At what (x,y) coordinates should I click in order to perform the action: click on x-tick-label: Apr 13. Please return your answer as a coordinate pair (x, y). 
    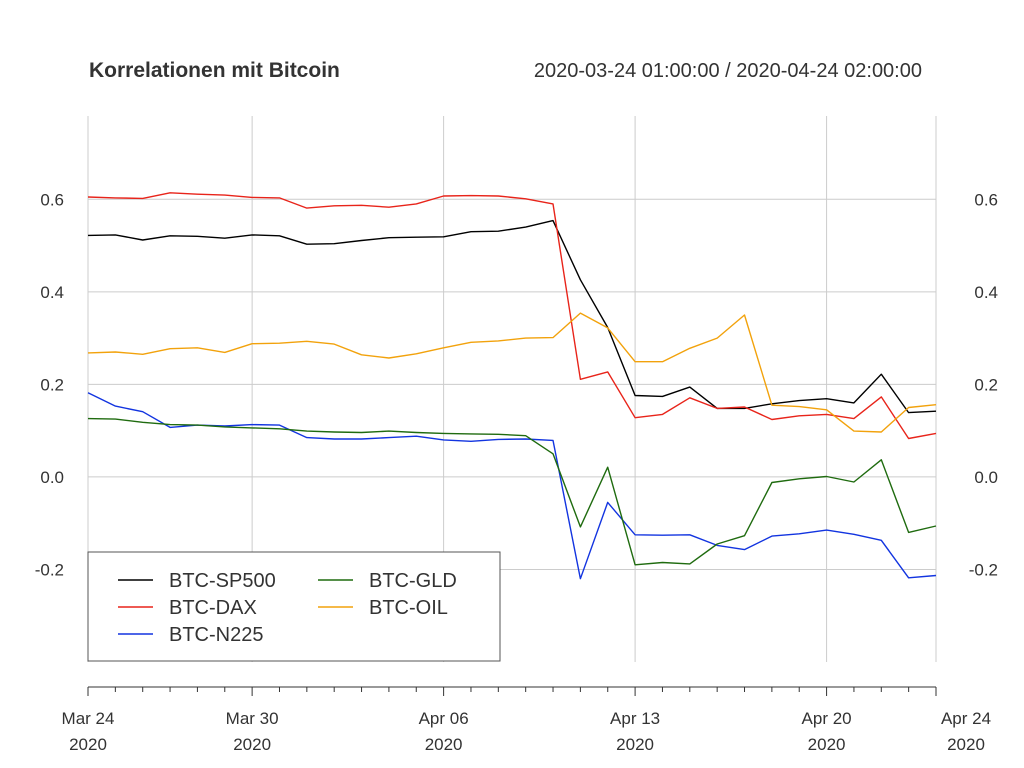
    Looking at the image, I should click on (635, 718).